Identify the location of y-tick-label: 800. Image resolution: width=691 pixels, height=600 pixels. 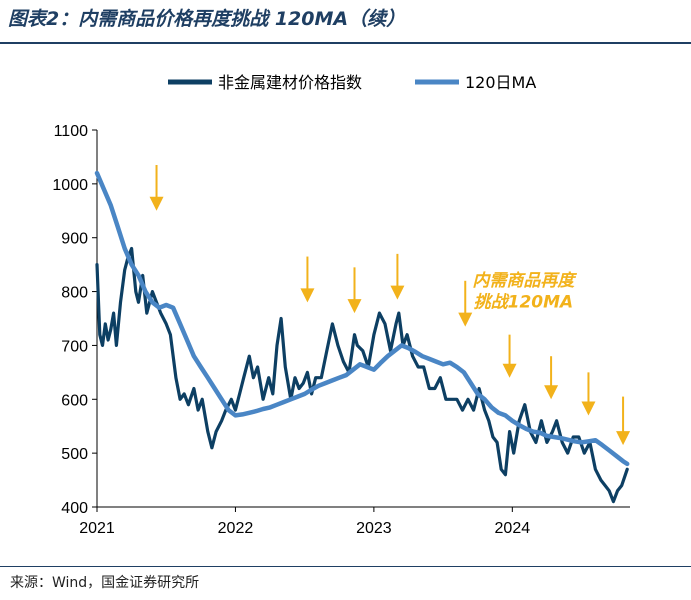
(74, 293).